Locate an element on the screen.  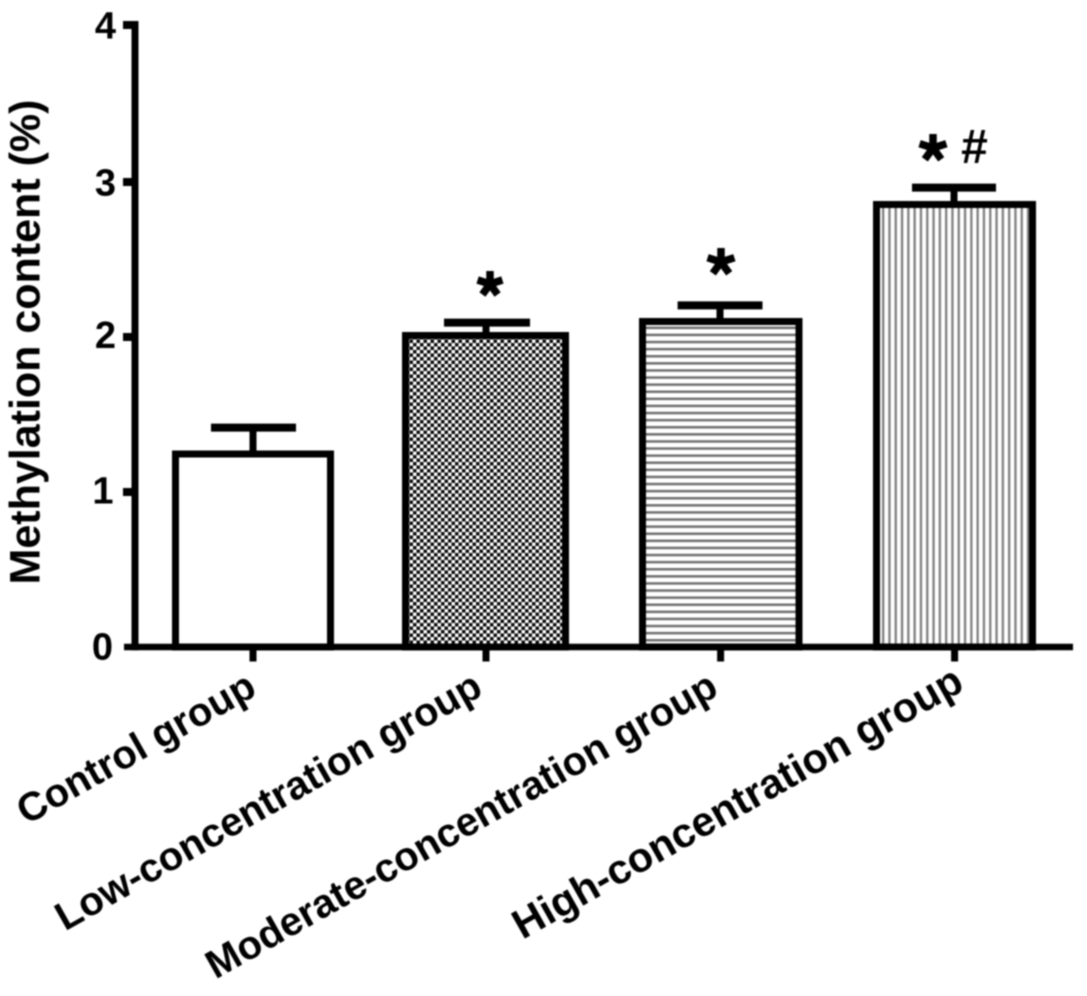
svg-text: 3 is located at coordinates (105, 184).